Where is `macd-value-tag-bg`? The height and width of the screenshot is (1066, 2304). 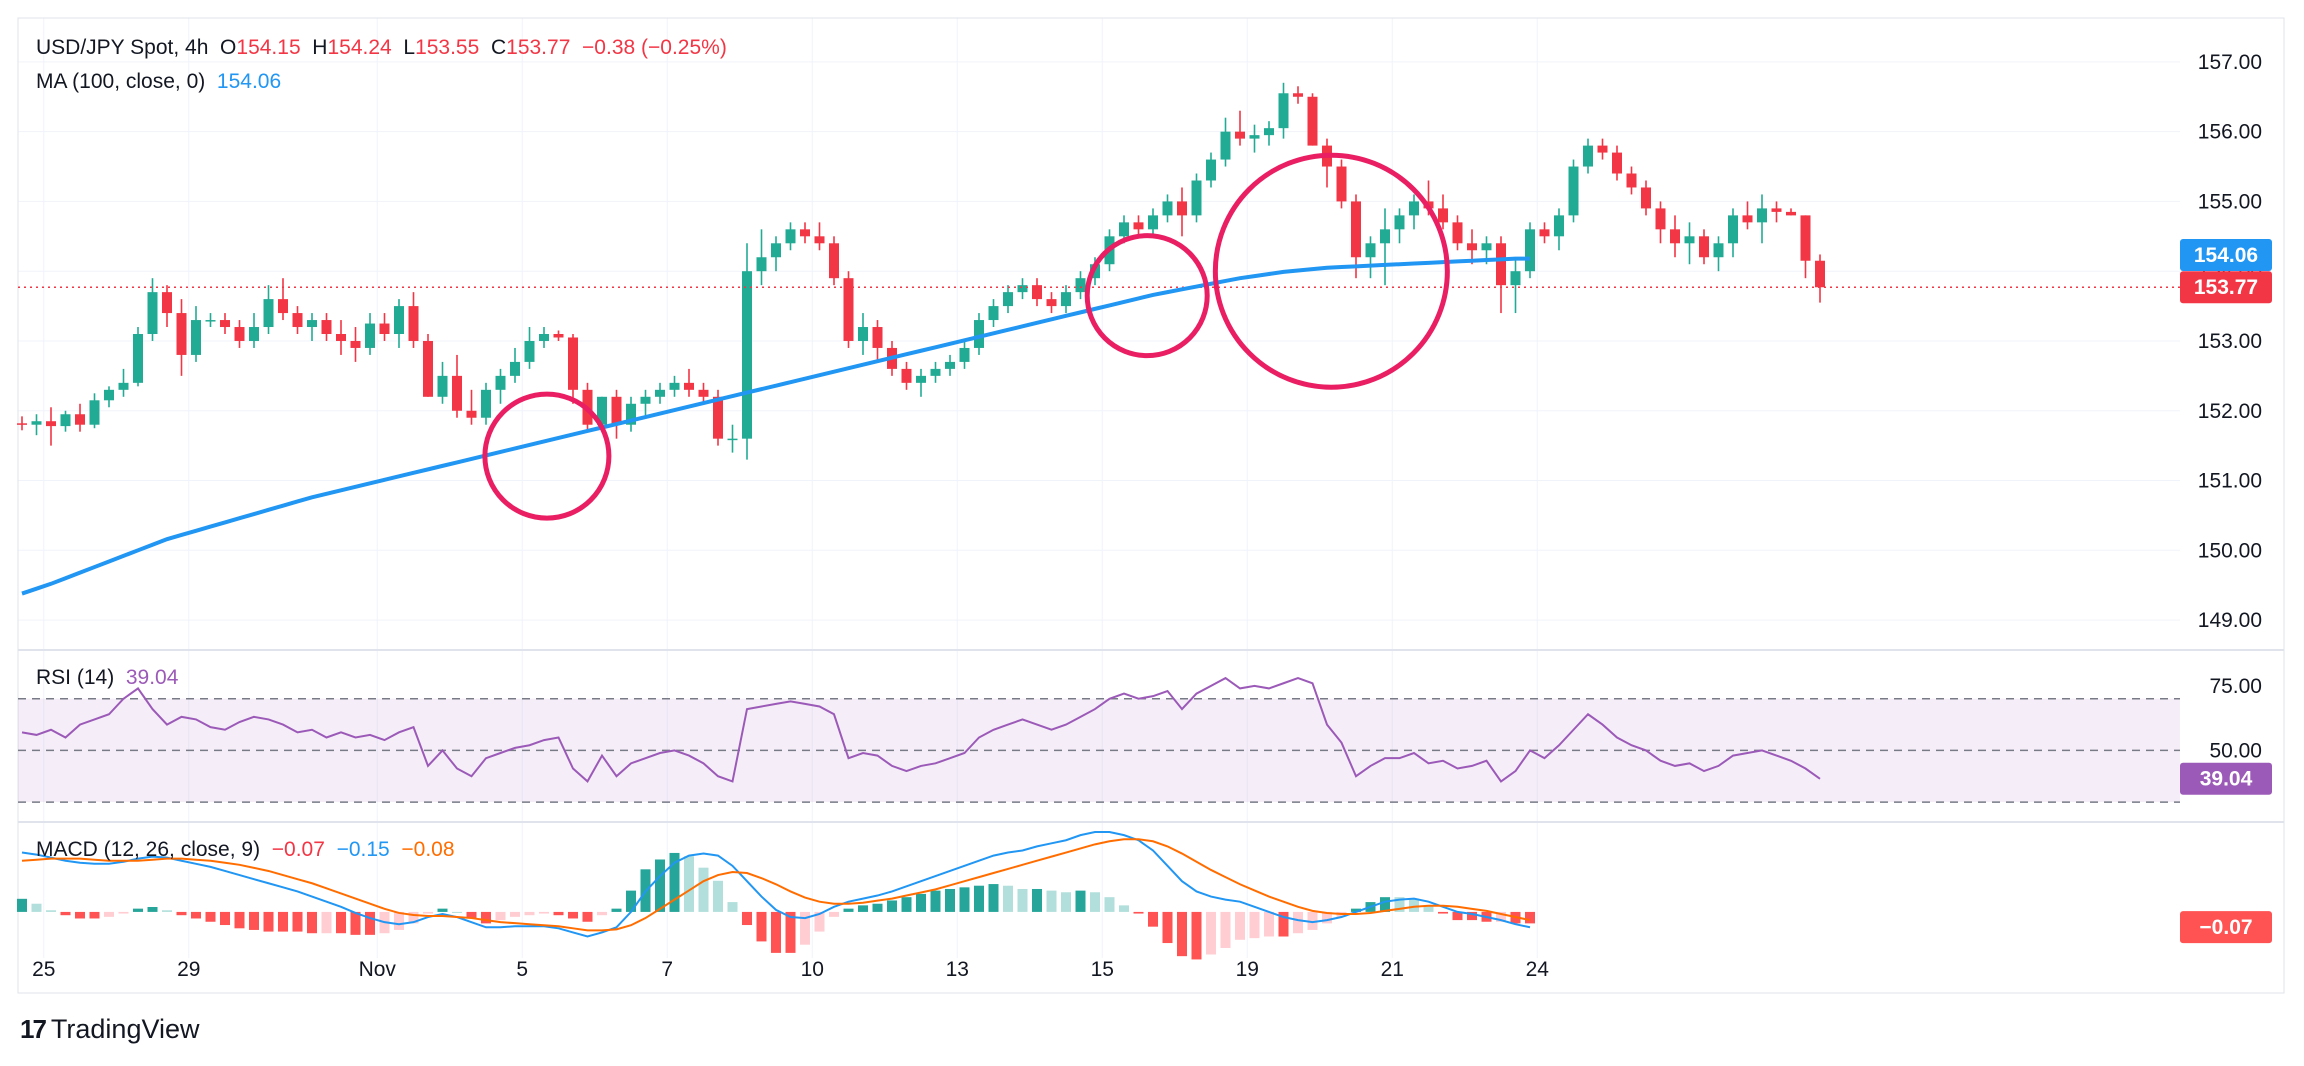 macd-value-tag-bg is located at coordinates (2226, 927).